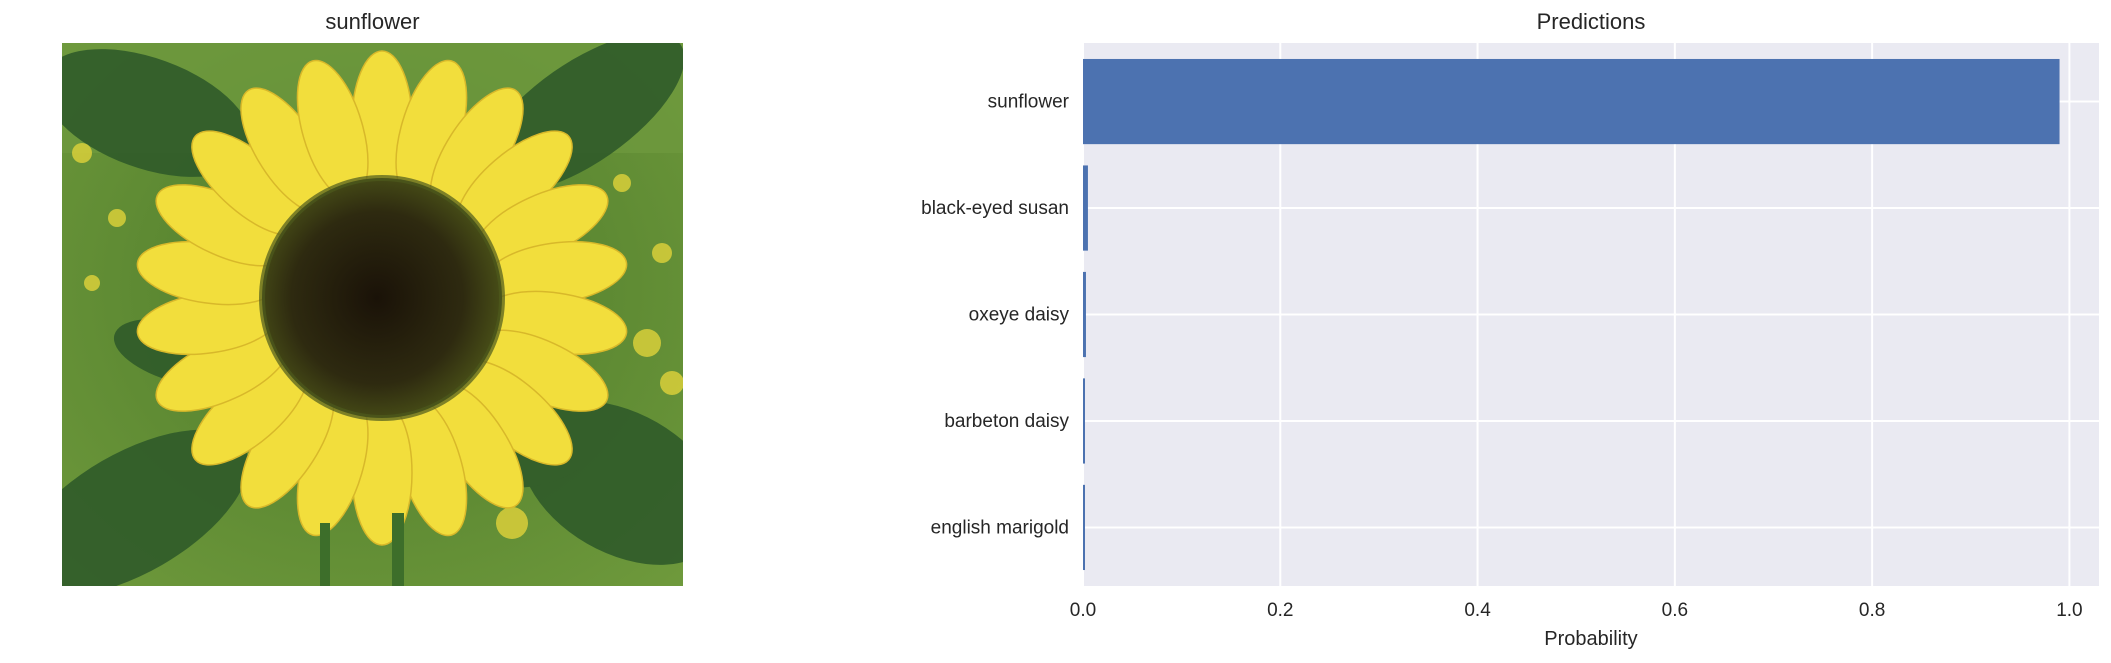 The height and width of the screenshot is (663, 2111). What do you see at coordinates (995, 208) in the screenshot?
I see `category-label: black-eyed susan` at bounding box center [995, 208].